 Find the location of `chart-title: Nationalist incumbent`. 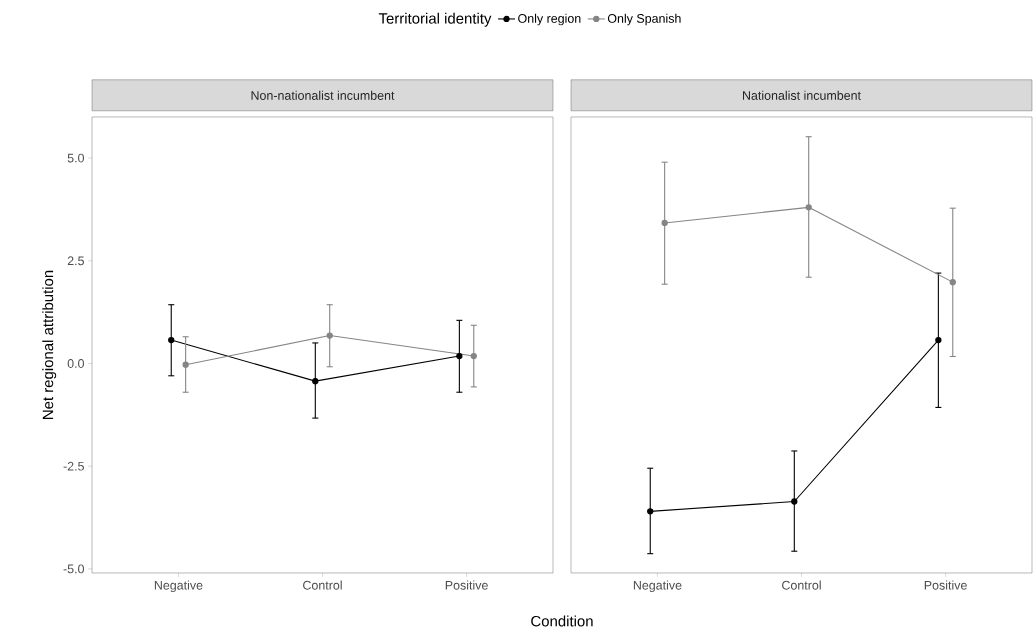

chart-title: Nationalist incumbent is located at coordinates (802, 95).